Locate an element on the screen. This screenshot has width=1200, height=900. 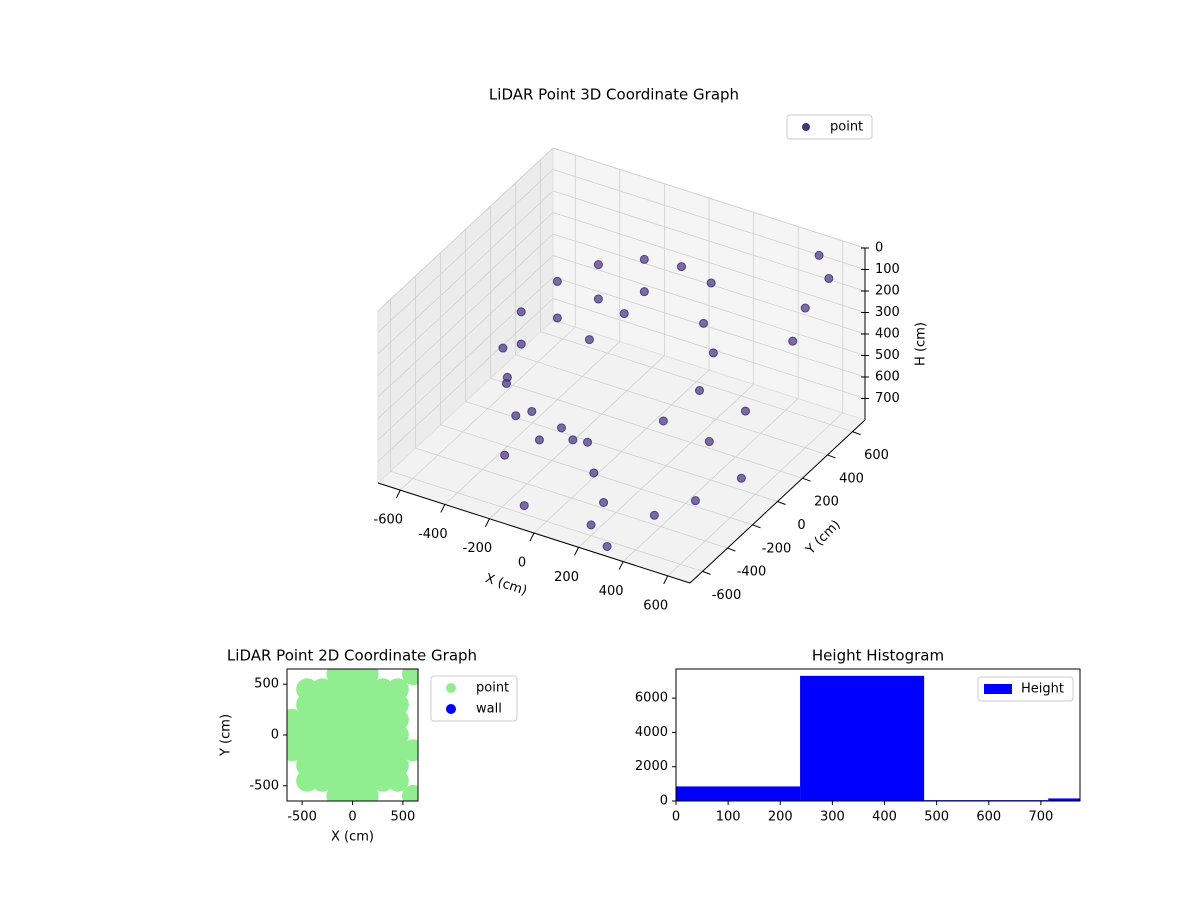
x-axis is located at coordinates (534, 533).